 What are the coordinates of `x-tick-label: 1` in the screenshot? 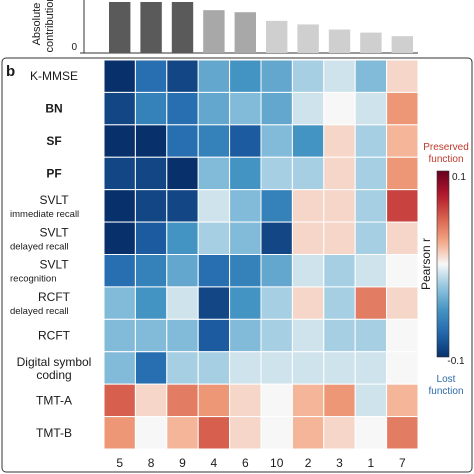 It's located at (371, 463).